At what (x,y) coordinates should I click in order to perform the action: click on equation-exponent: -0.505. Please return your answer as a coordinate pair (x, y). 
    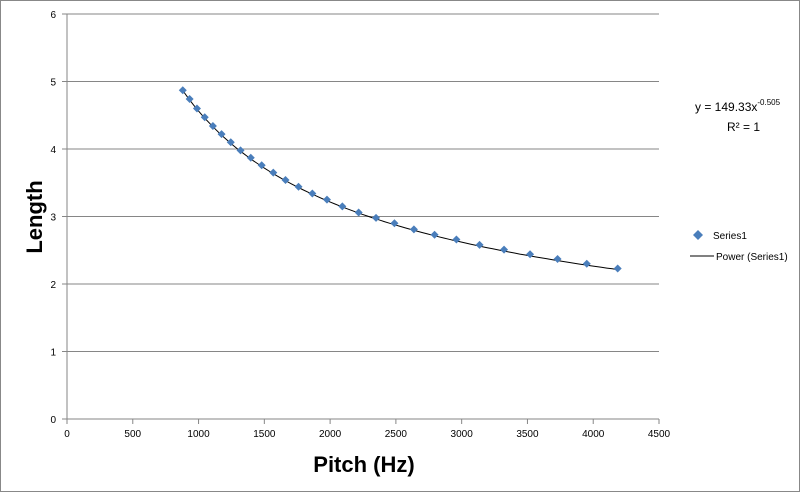
    Looking at the image, I should click on (768, 102).